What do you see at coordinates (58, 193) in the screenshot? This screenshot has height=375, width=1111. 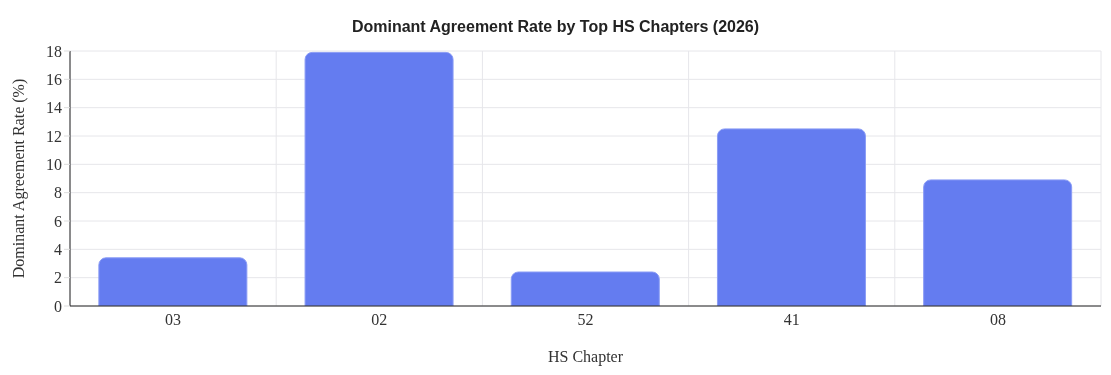 I see `y-tick-label: 8` at bounding box center [58, 193].